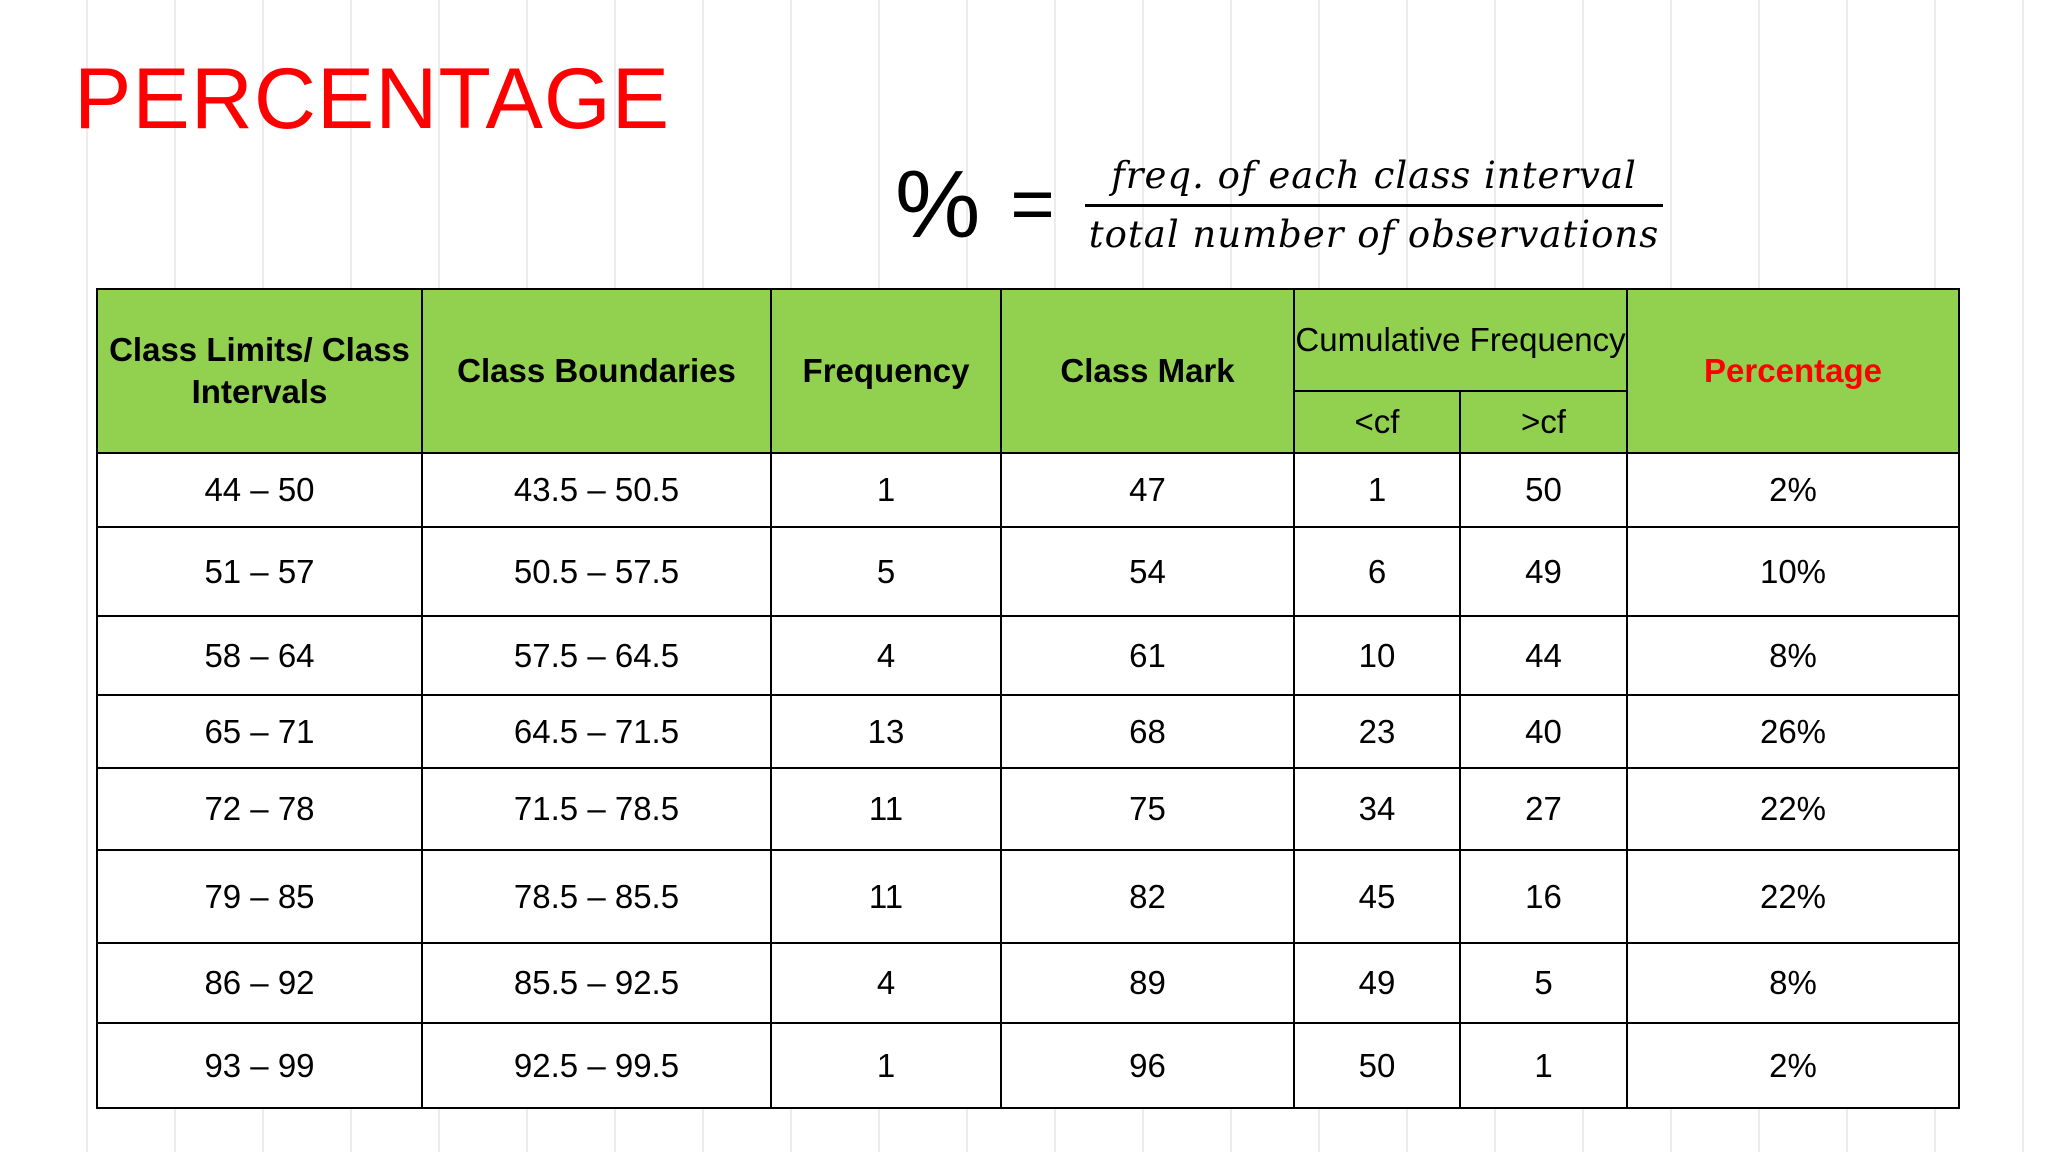 The height and width of the screenshot is (1152, 2048). Describe the element at coordinates (1543, 983) in the screenshot. I see `cell-greater-cf: 5` at that location.